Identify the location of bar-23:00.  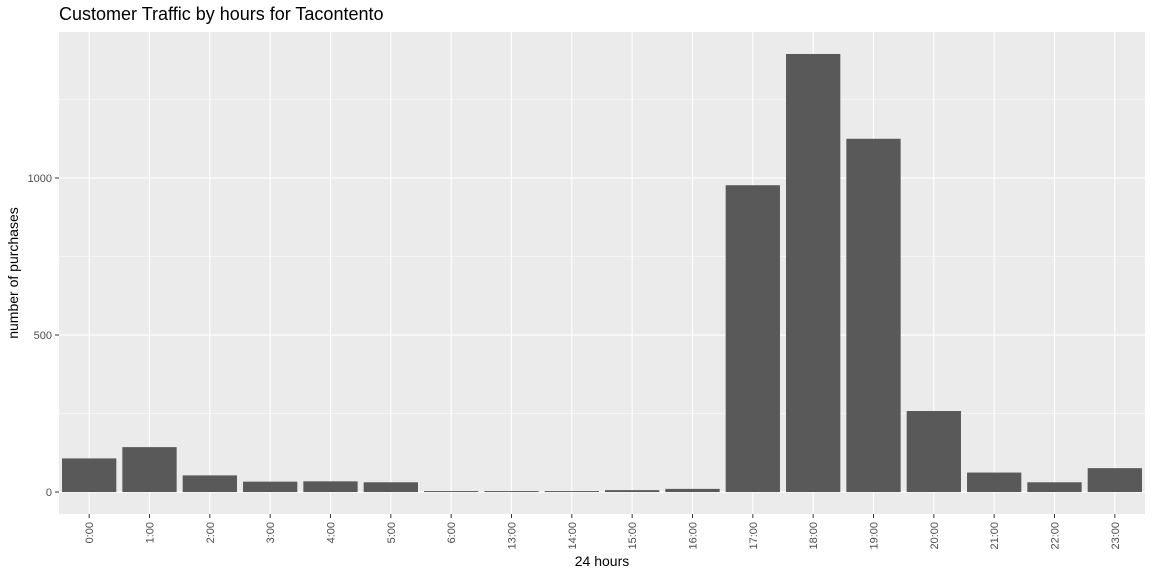
(1114, 480).